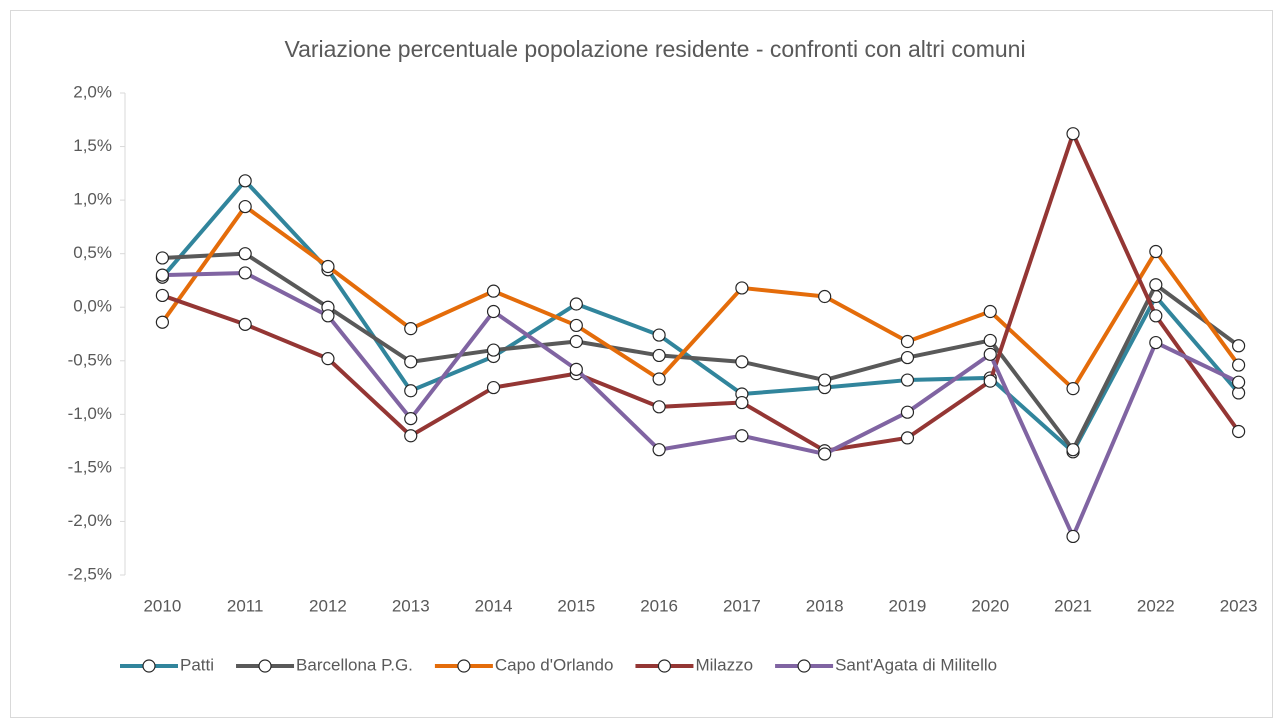 This screenshot has width=1283, height=728. What do you see at coordinates (724, 664) in the screenshot?
I see `legend-label: Milazzo` at bounding box center [724, 664].